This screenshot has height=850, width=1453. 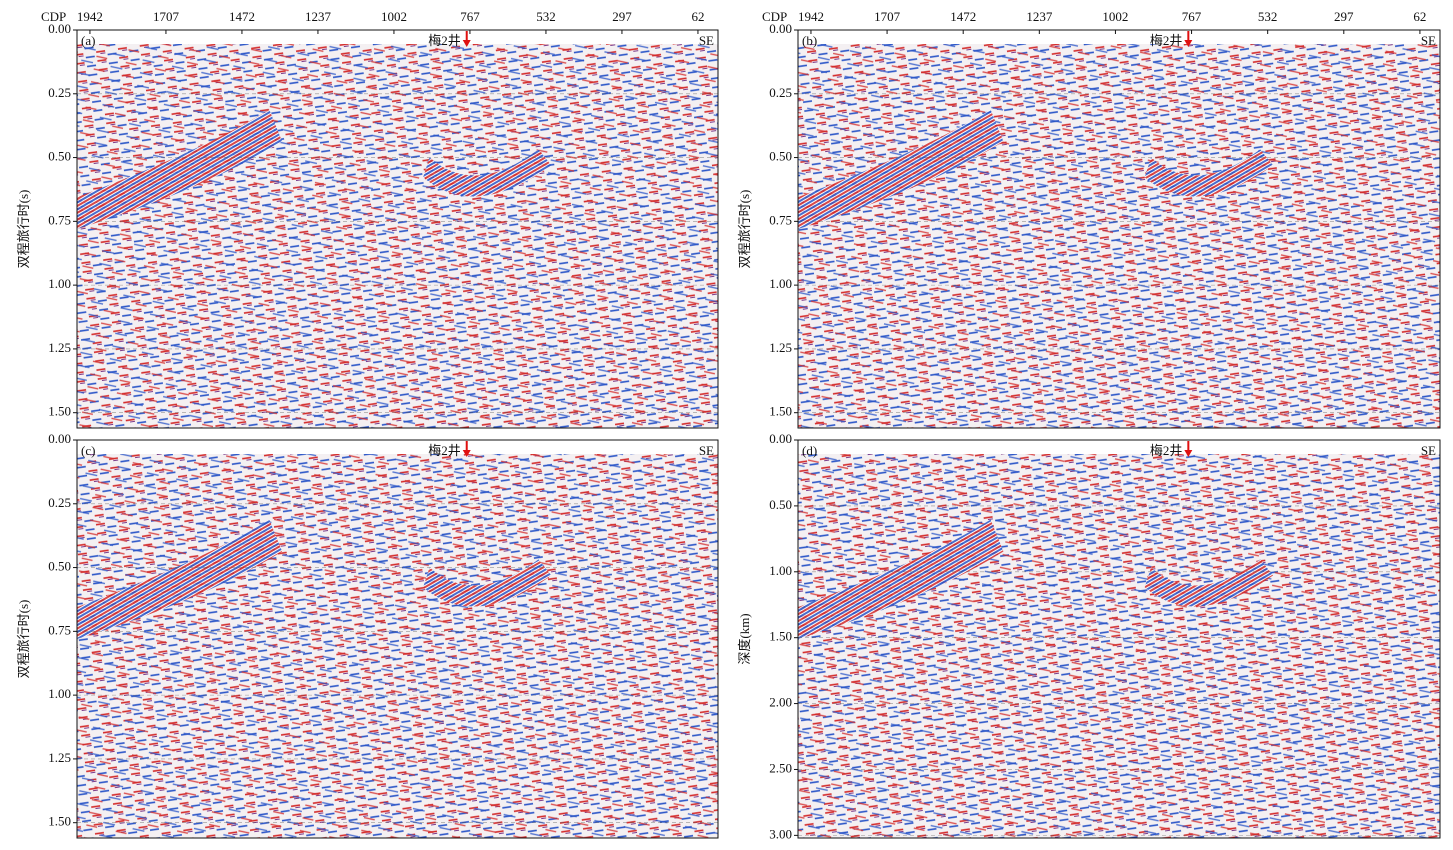 I want to click on y-tick-label: 2.00, so click(x=780, y=702).